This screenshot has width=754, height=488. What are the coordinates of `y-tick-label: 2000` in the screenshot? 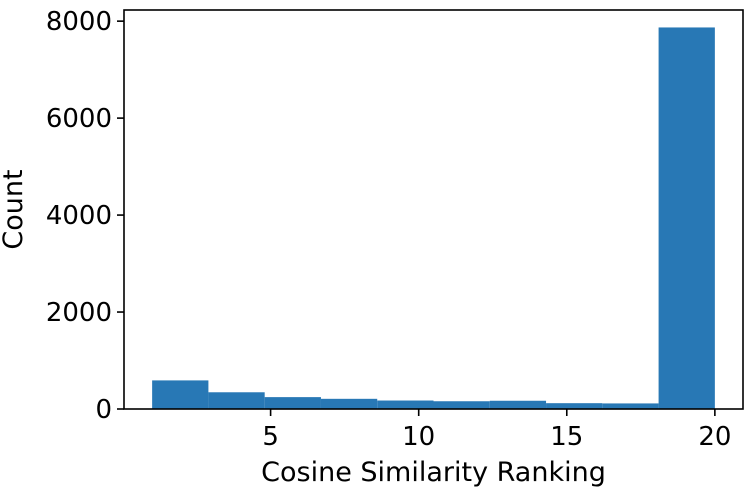 It's located at (79, 313).